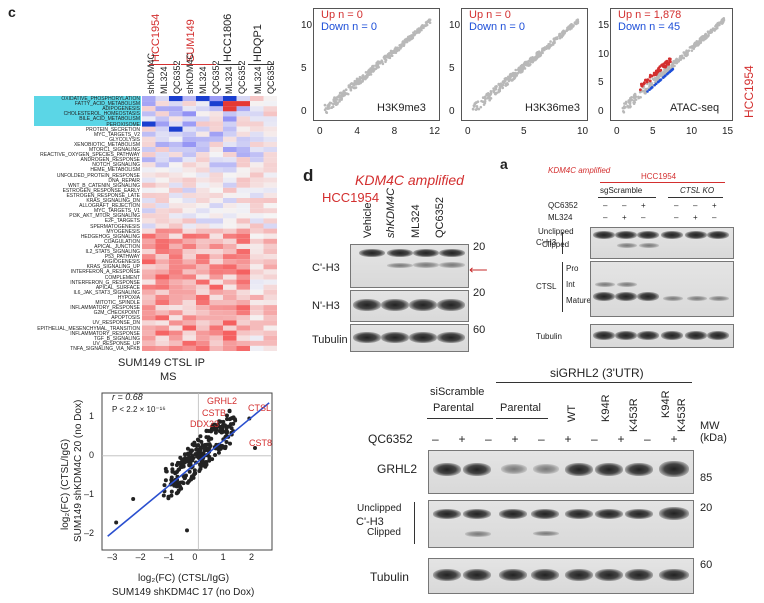 This screenshot has width=764, height=603. Describe the element at coordinates (205, 424) in the screenshot. I see `gene-ddx23: DDX23` at that location.